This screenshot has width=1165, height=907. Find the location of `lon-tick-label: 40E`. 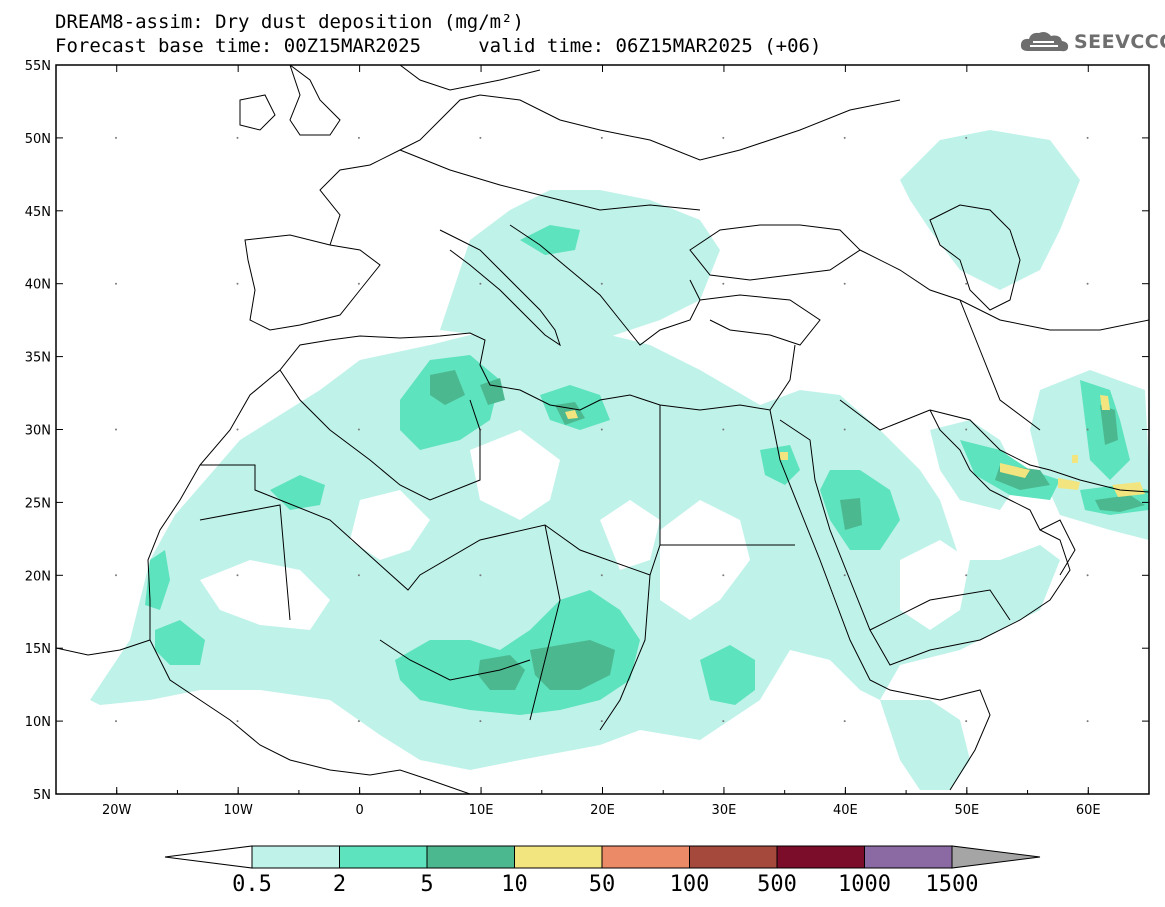

lon-tick-label: 40E is located at coordinates (845, 810).